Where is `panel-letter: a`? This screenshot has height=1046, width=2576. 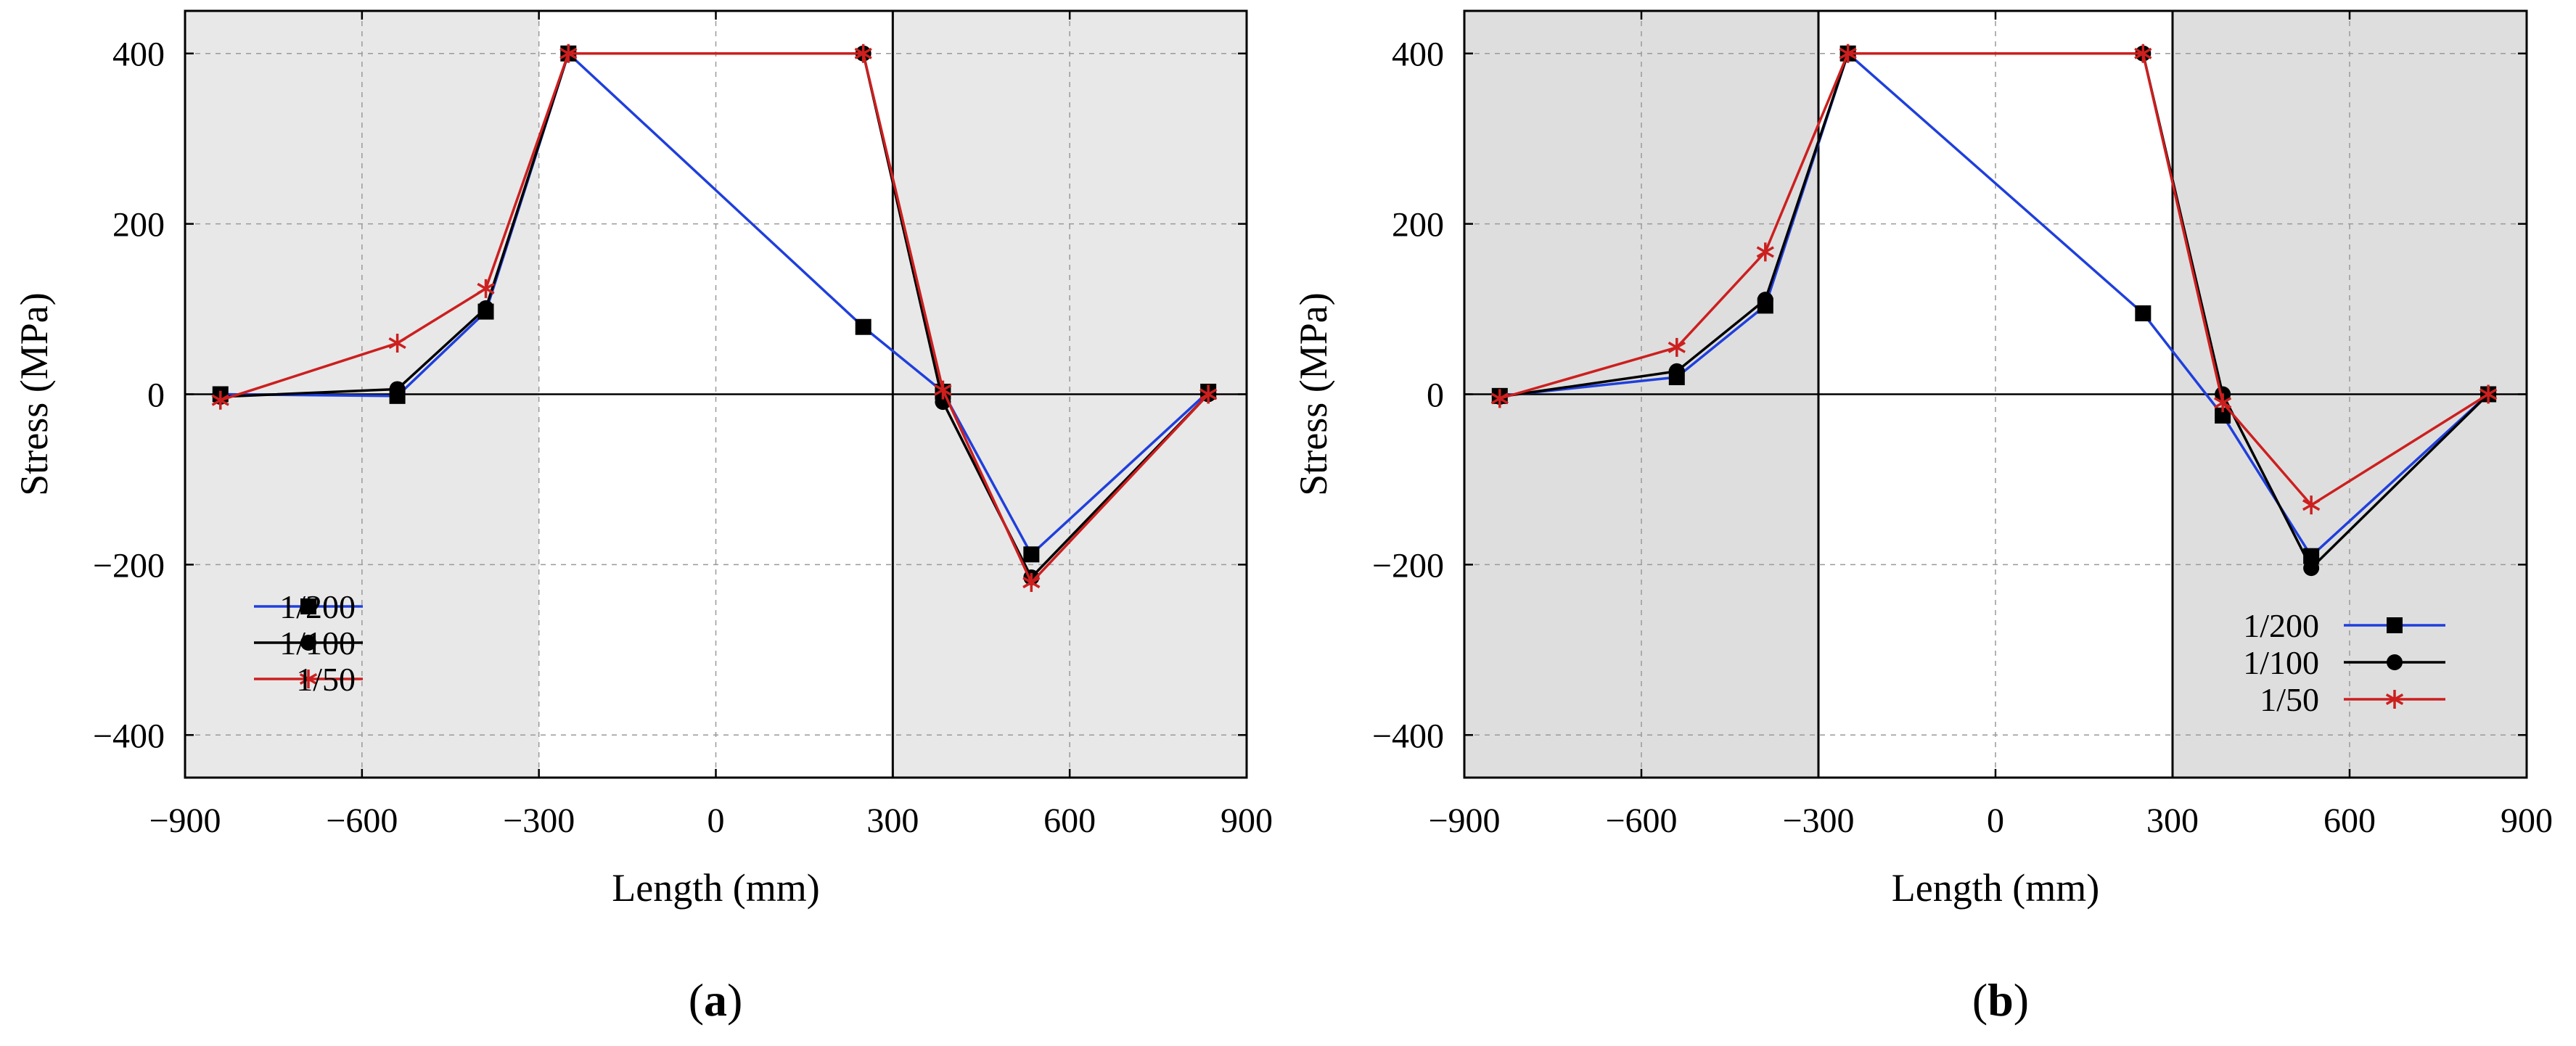 panel-letter: a is located at coordinates (715, 1000).